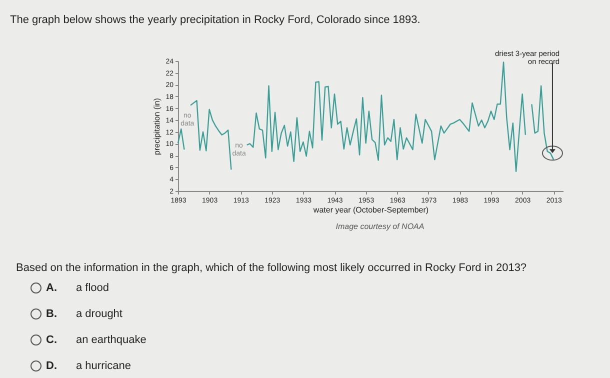 The width and height of the screenshot is (610, 378). Describe the element at coordinates (96, 340) in the screenshot. I see `text: C. an earthquake` at that location.